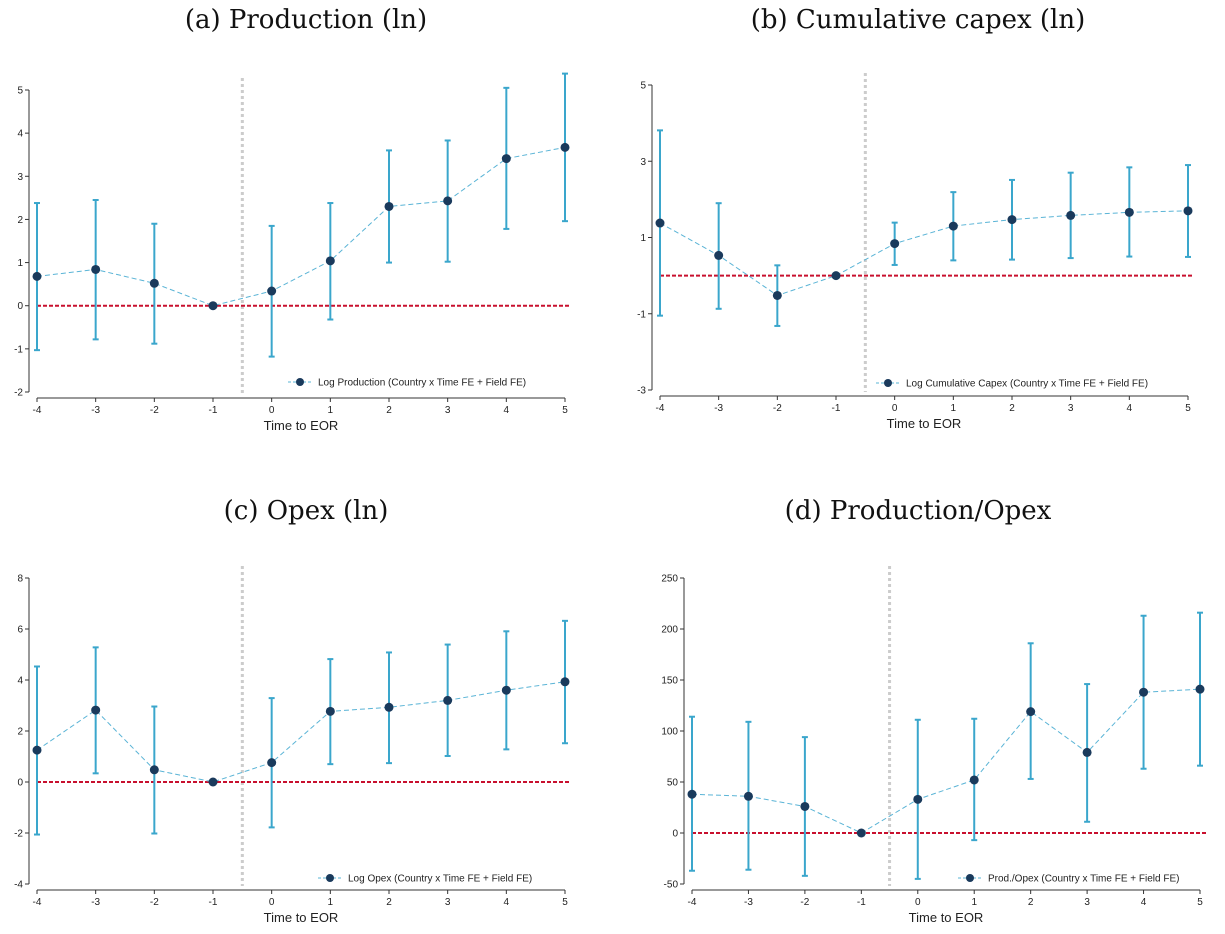 This screenshot has width=1225, height=934. What do you see at coordinates (306, 511) in the screenshot?
I see `chart-title: (c) Opex (ln)` at bounding box center [306, 511].